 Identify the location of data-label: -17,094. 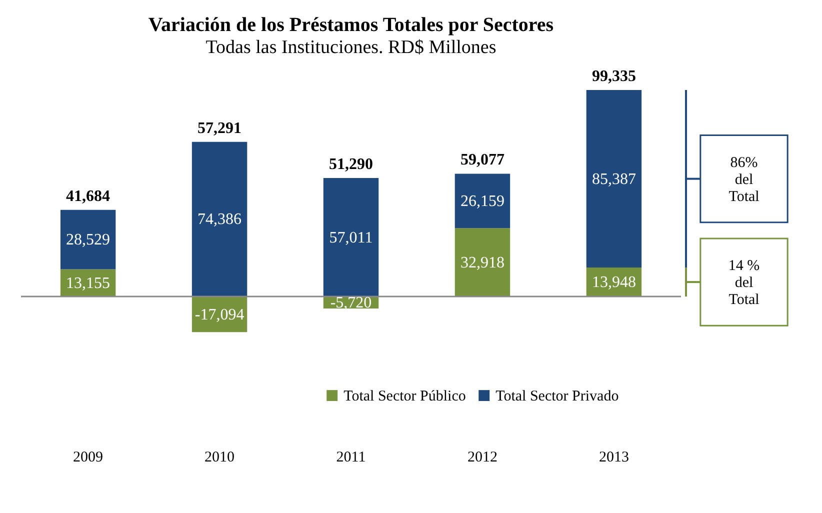
(219, 315).